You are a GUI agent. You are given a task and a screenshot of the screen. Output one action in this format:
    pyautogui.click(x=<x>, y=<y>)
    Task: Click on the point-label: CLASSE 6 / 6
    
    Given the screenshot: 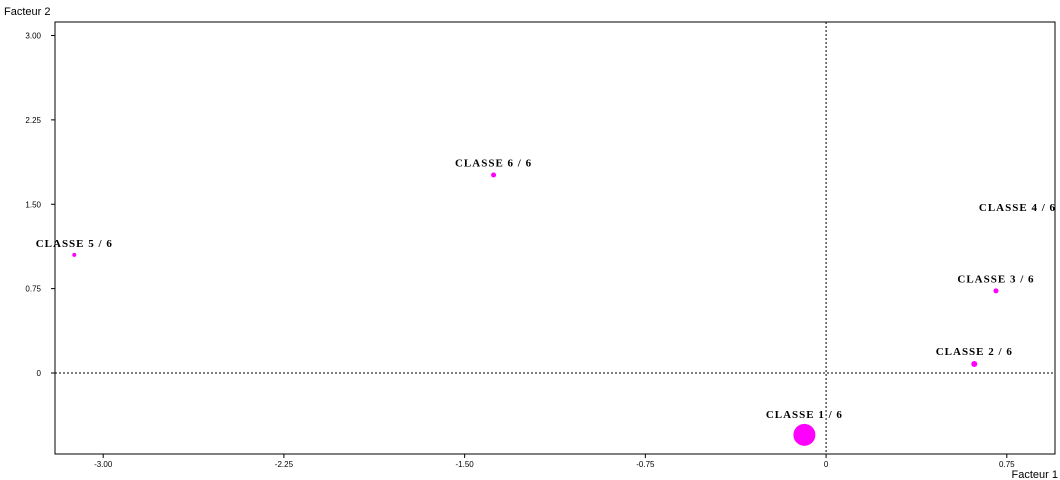 What is the action you would take?
    pyautogui.click(x=493, y=164)
    